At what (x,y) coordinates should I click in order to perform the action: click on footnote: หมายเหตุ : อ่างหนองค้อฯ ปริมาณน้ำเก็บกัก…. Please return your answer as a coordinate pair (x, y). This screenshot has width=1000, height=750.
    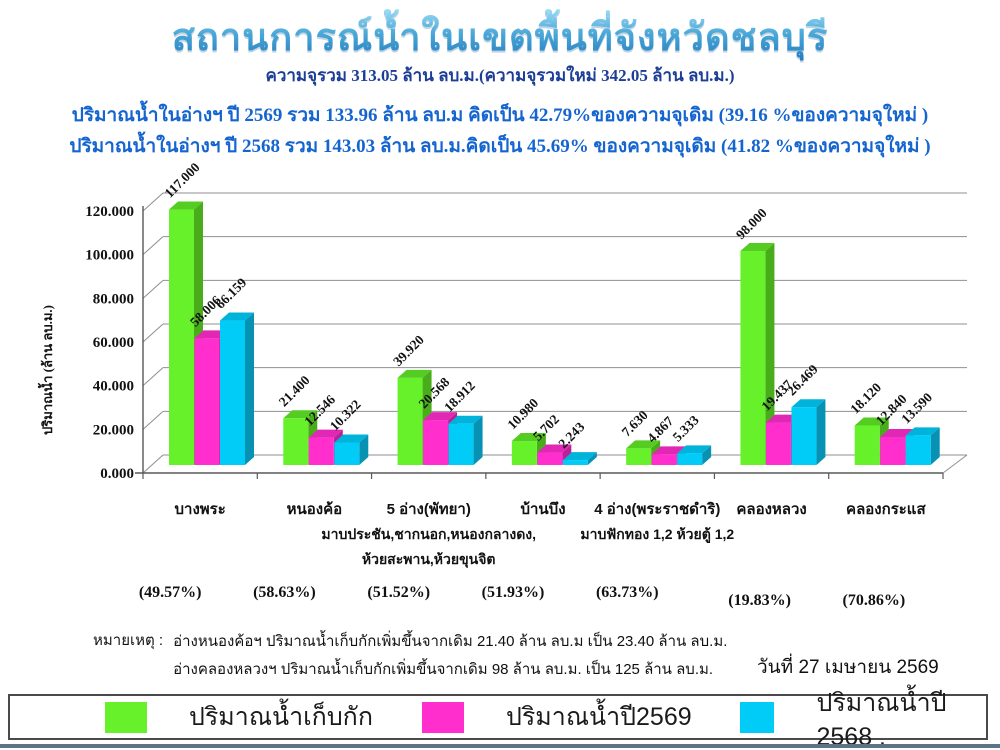
    Looking at the image, I should click on (410, 656).